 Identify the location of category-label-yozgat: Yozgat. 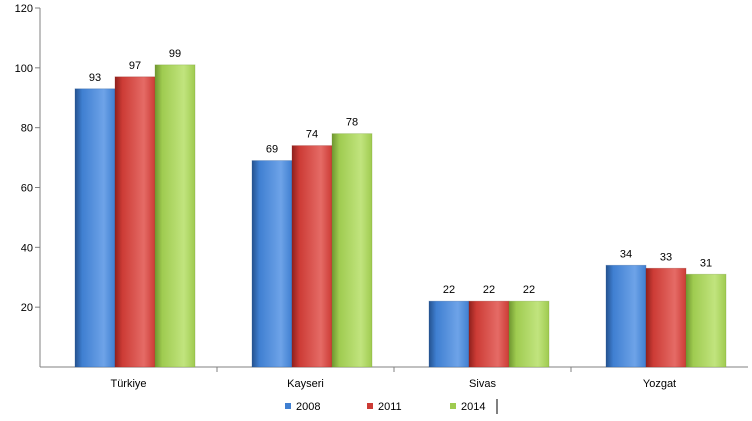
(659, 384).